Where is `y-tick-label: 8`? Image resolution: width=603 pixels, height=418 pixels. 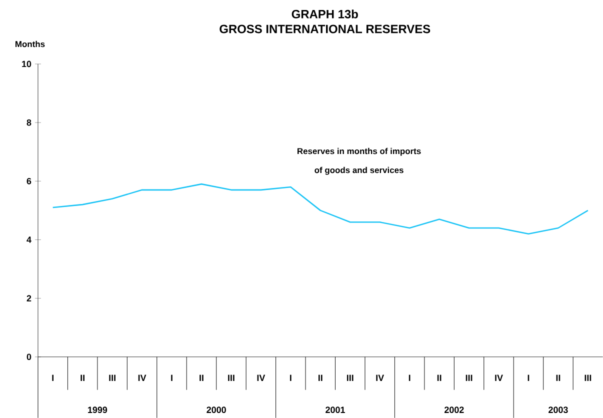 y-tick-label: 8 is located at coordinates (29, 122).